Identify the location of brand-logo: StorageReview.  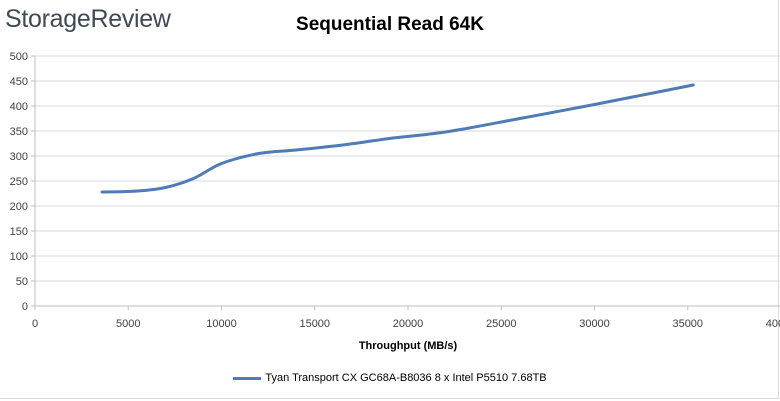
(88, 19).